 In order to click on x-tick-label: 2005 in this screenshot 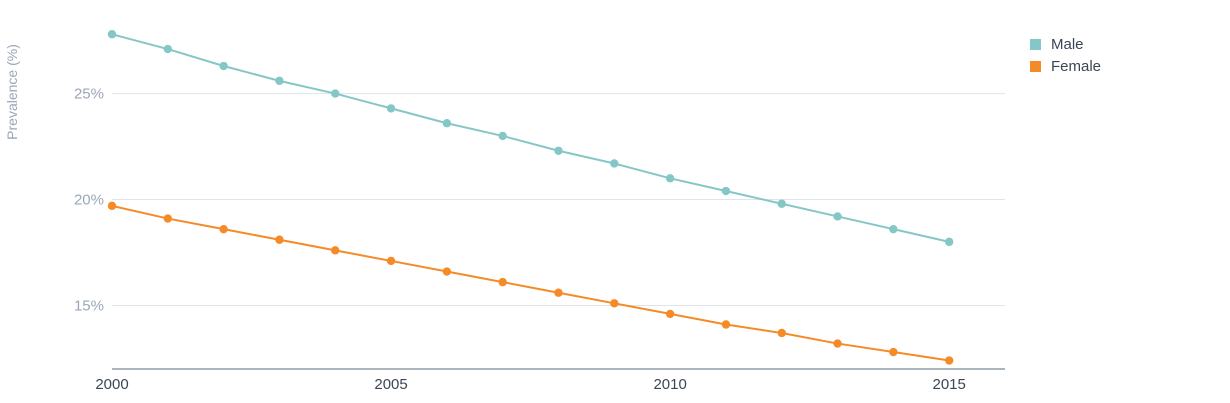, I will do `click(390, 384)`.